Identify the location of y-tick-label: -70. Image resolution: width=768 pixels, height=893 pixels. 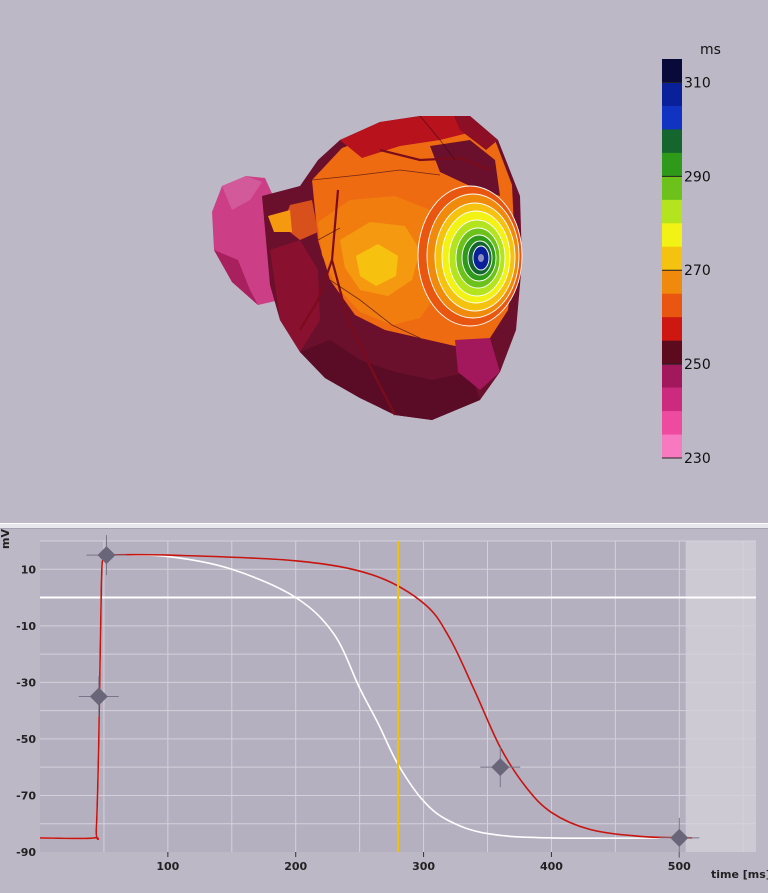
(26, 795).